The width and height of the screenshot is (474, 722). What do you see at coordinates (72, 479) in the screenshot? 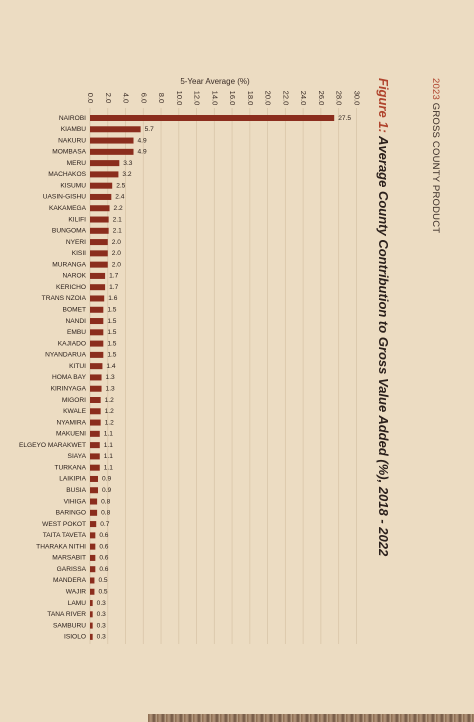
I see `category-label: LAIKIPIA` at bounding box center [72, 479].